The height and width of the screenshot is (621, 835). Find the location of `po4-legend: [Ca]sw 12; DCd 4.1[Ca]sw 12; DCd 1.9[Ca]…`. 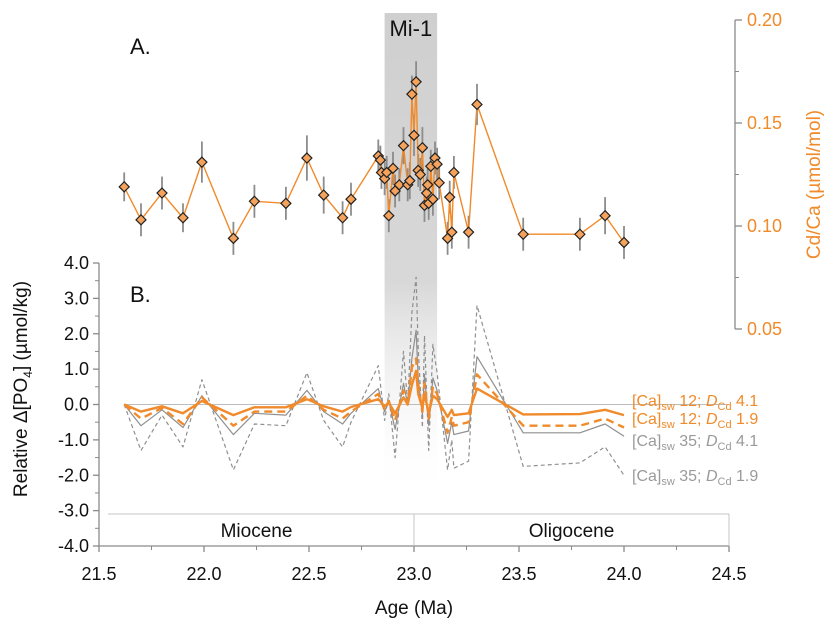

po4-legend: [Ca]sw 12; DCd 4.1[Ca]sw 12; DCd 1.9[Ca]… is located at coordinates (695, 440).